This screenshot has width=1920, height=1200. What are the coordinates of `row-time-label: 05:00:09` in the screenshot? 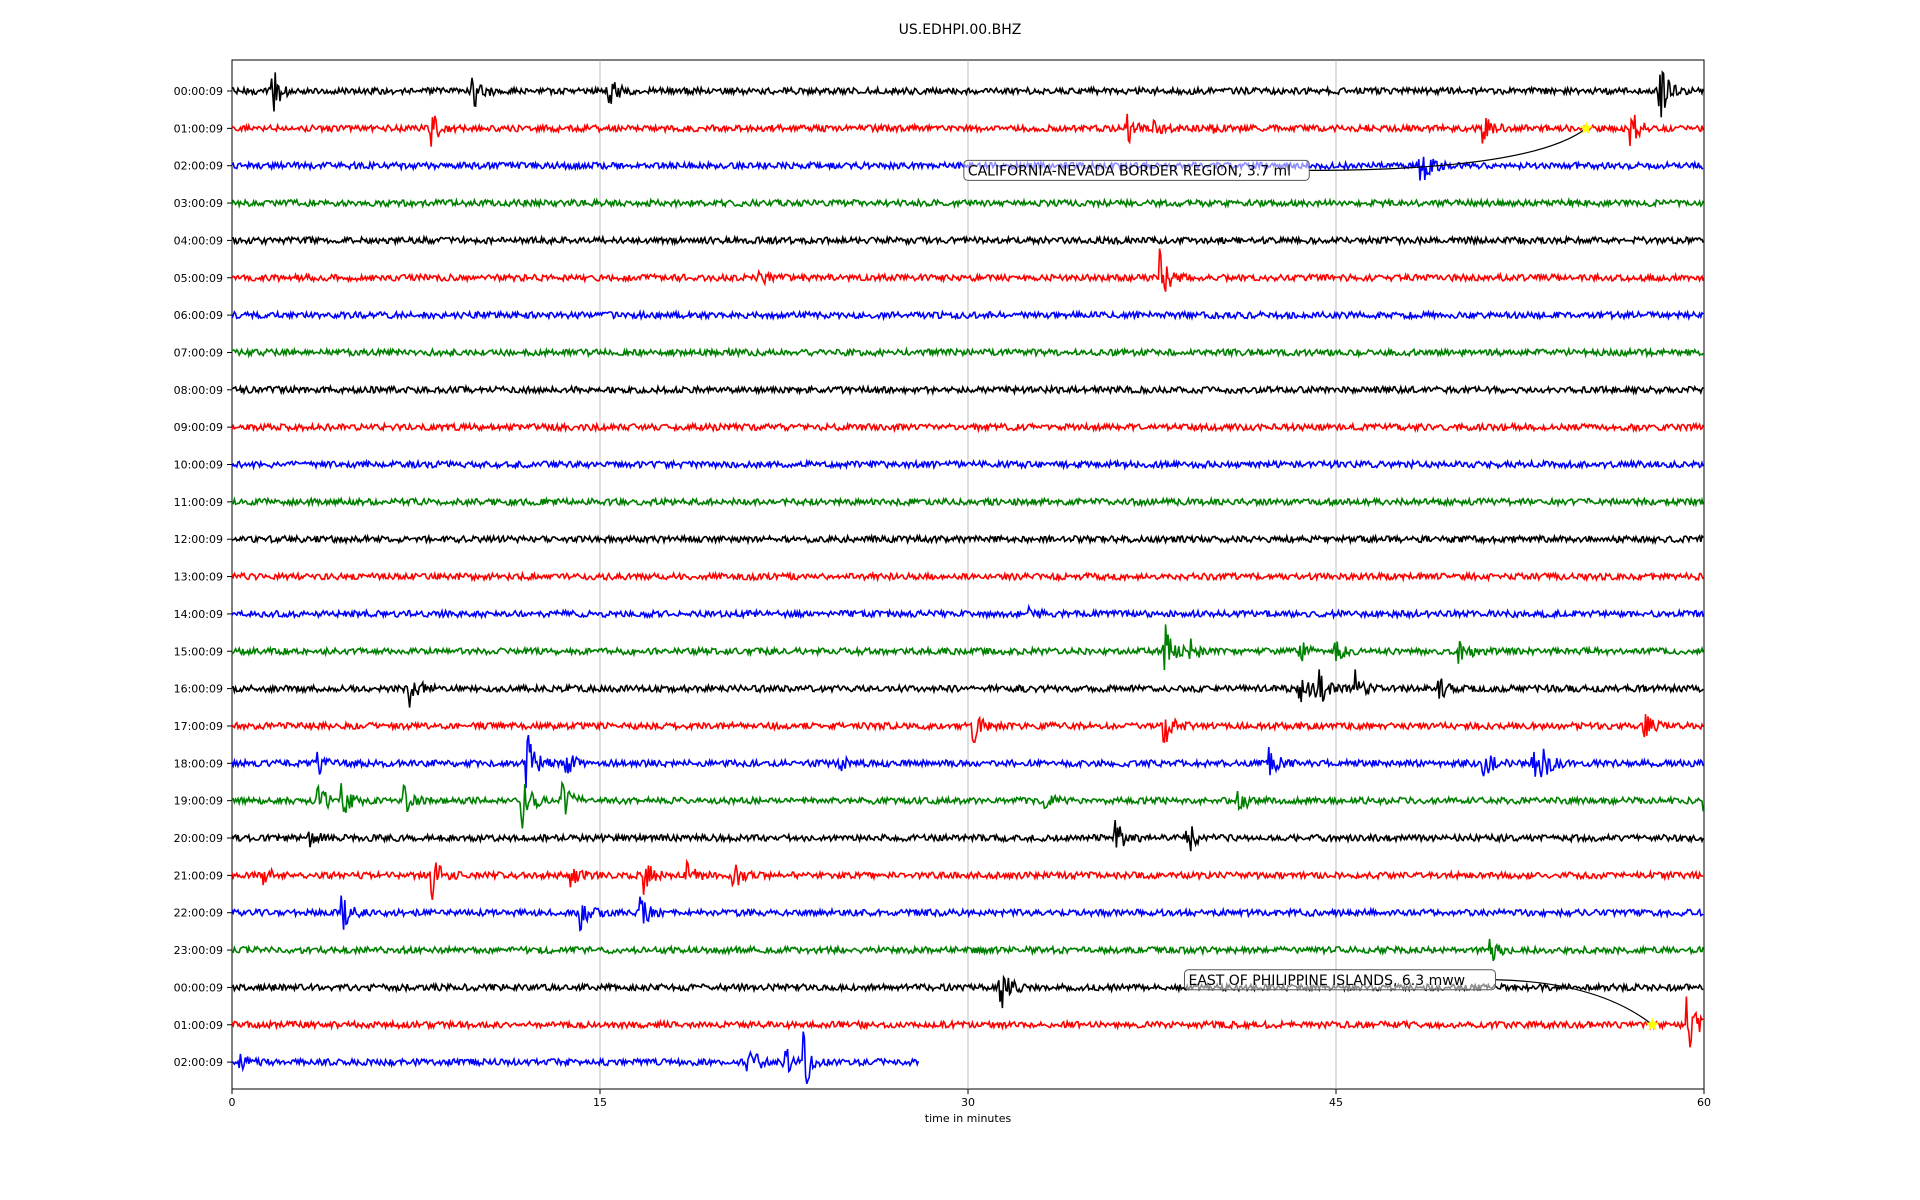 It's located at (198, 278).